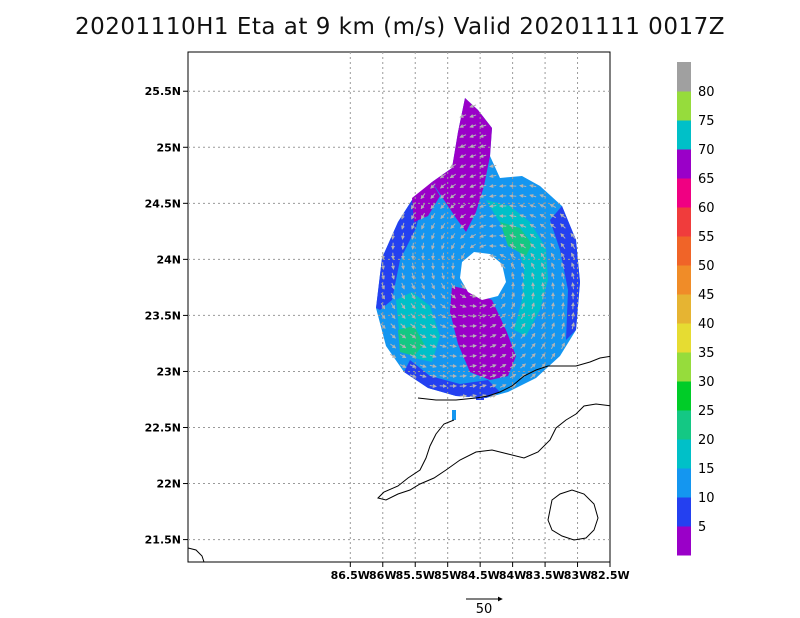 Image resolution: width=800 pixels, height=618 pixels. What do you see at coordinates (168, 371) in the screenshot?
I see `y-tick-label: 23N` at bounding box center [168, 371].